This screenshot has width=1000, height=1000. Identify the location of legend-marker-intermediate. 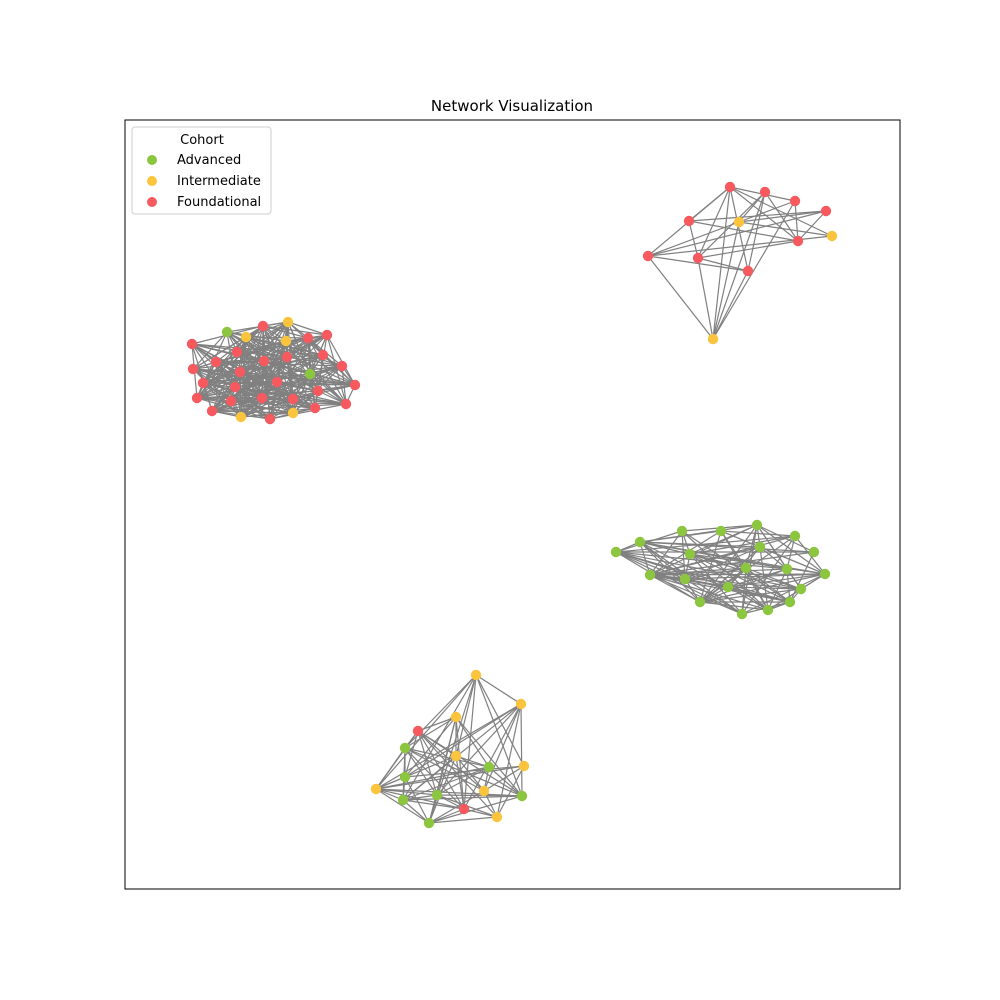
(152, 181).